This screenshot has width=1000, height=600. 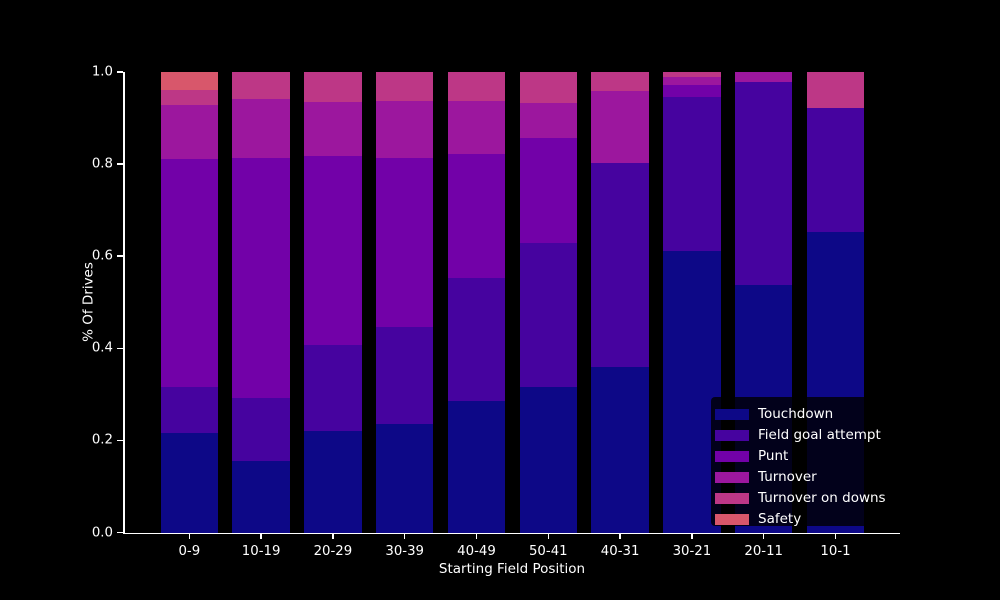 I want to click on x-tick-label: 10-1, so click(x=835, y=551).